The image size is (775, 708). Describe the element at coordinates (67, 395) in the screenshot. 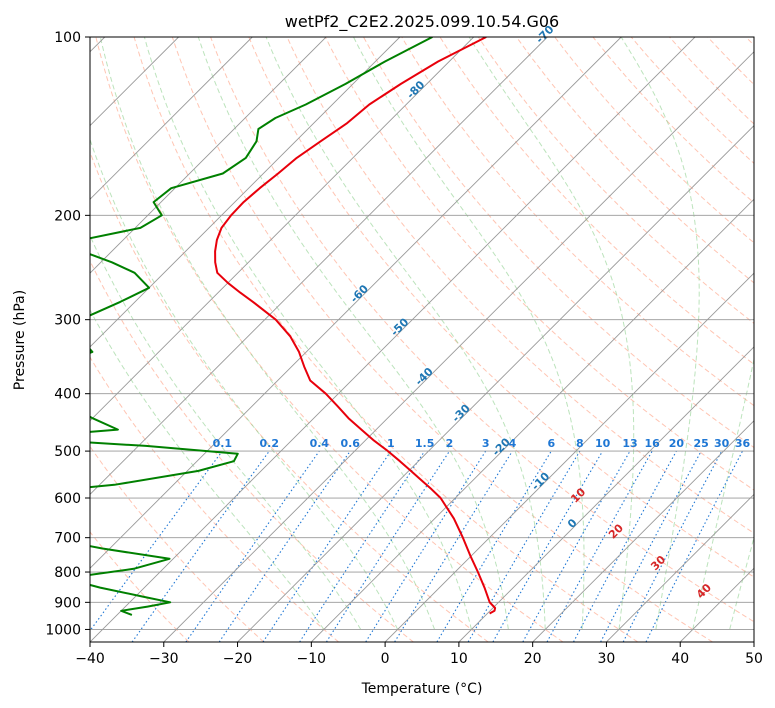

I see `y-tick-label: 400` at that location.